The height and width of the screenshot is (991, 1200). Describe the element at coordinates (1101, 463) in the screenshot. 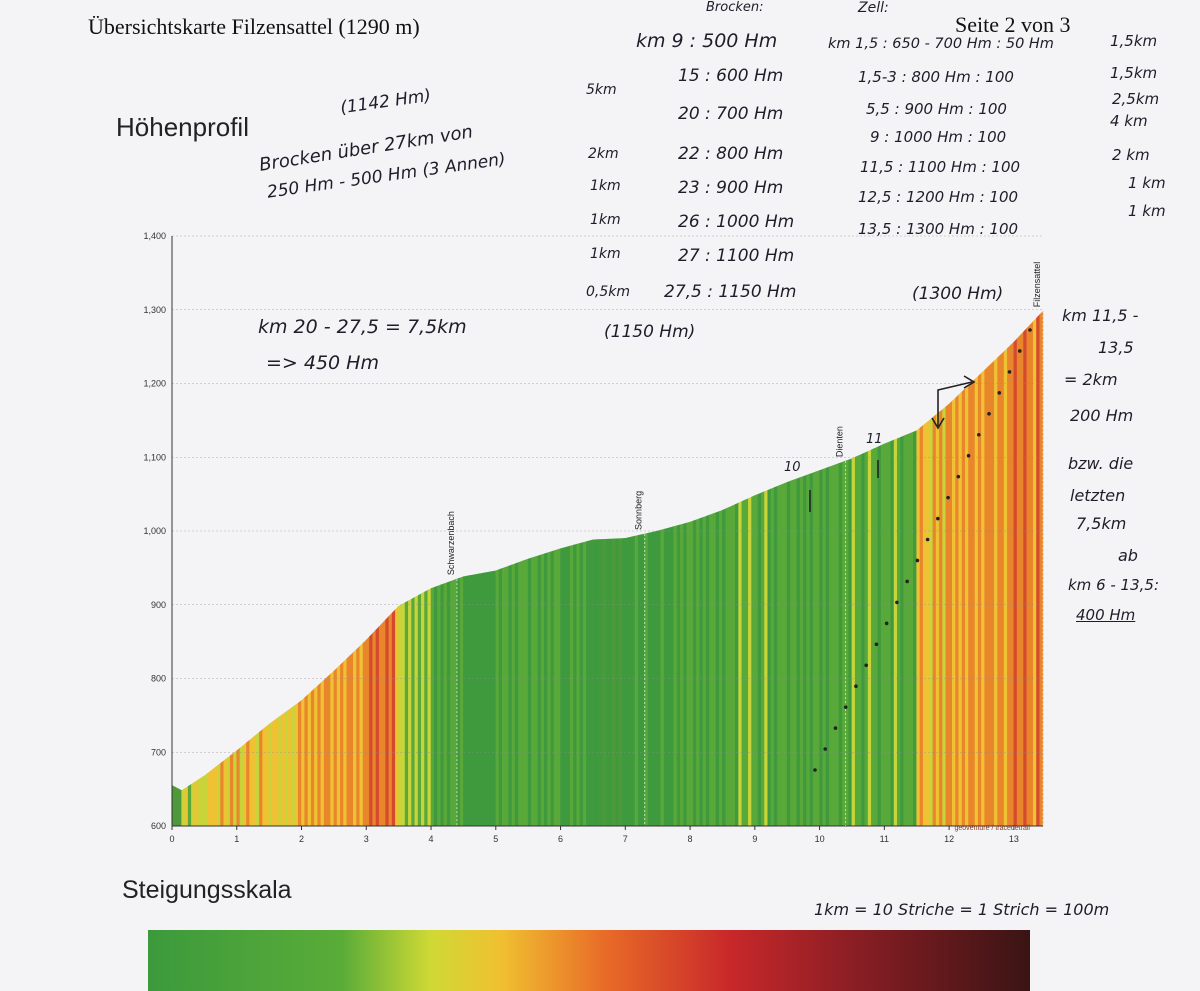

I see `right-note-4: bzw. die` at that location.